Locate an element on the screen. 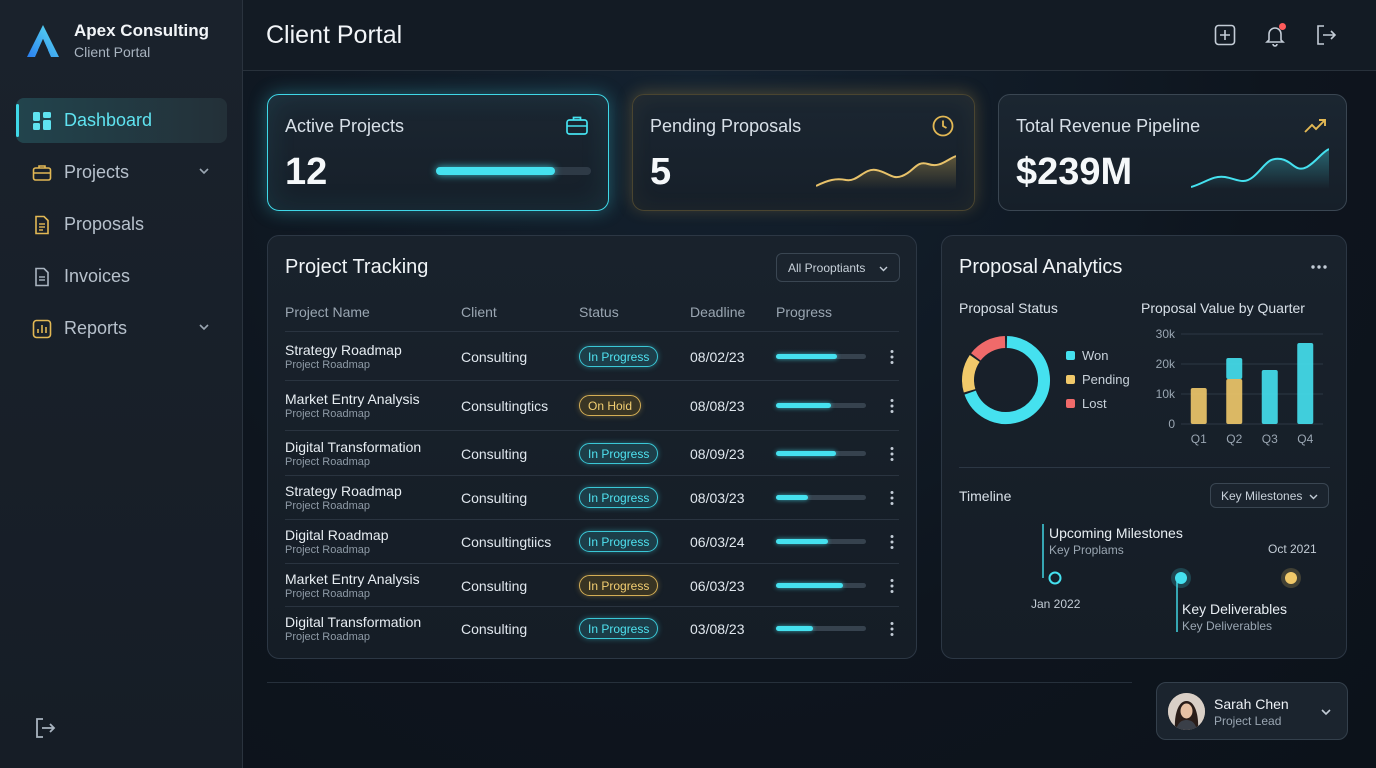  legend-label: Lost is located at coordinates (1094, 403).